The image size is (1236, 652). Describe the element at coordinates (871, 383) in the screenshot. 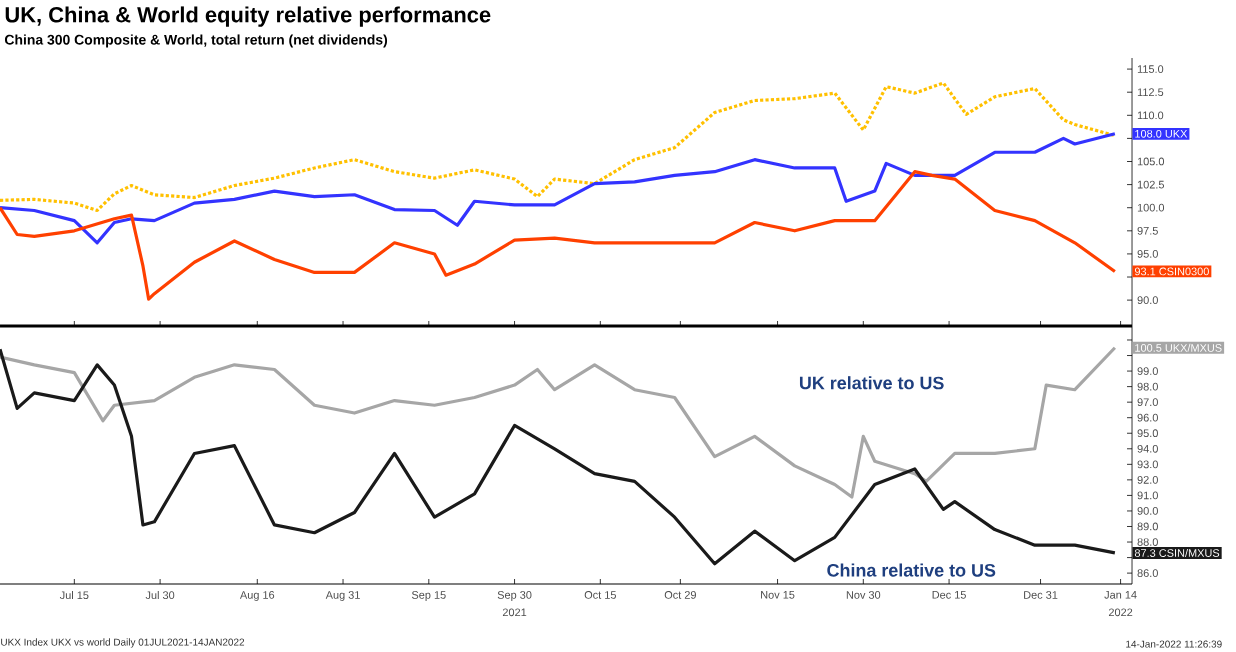

I see `annotation: UK relative to US` at that location.